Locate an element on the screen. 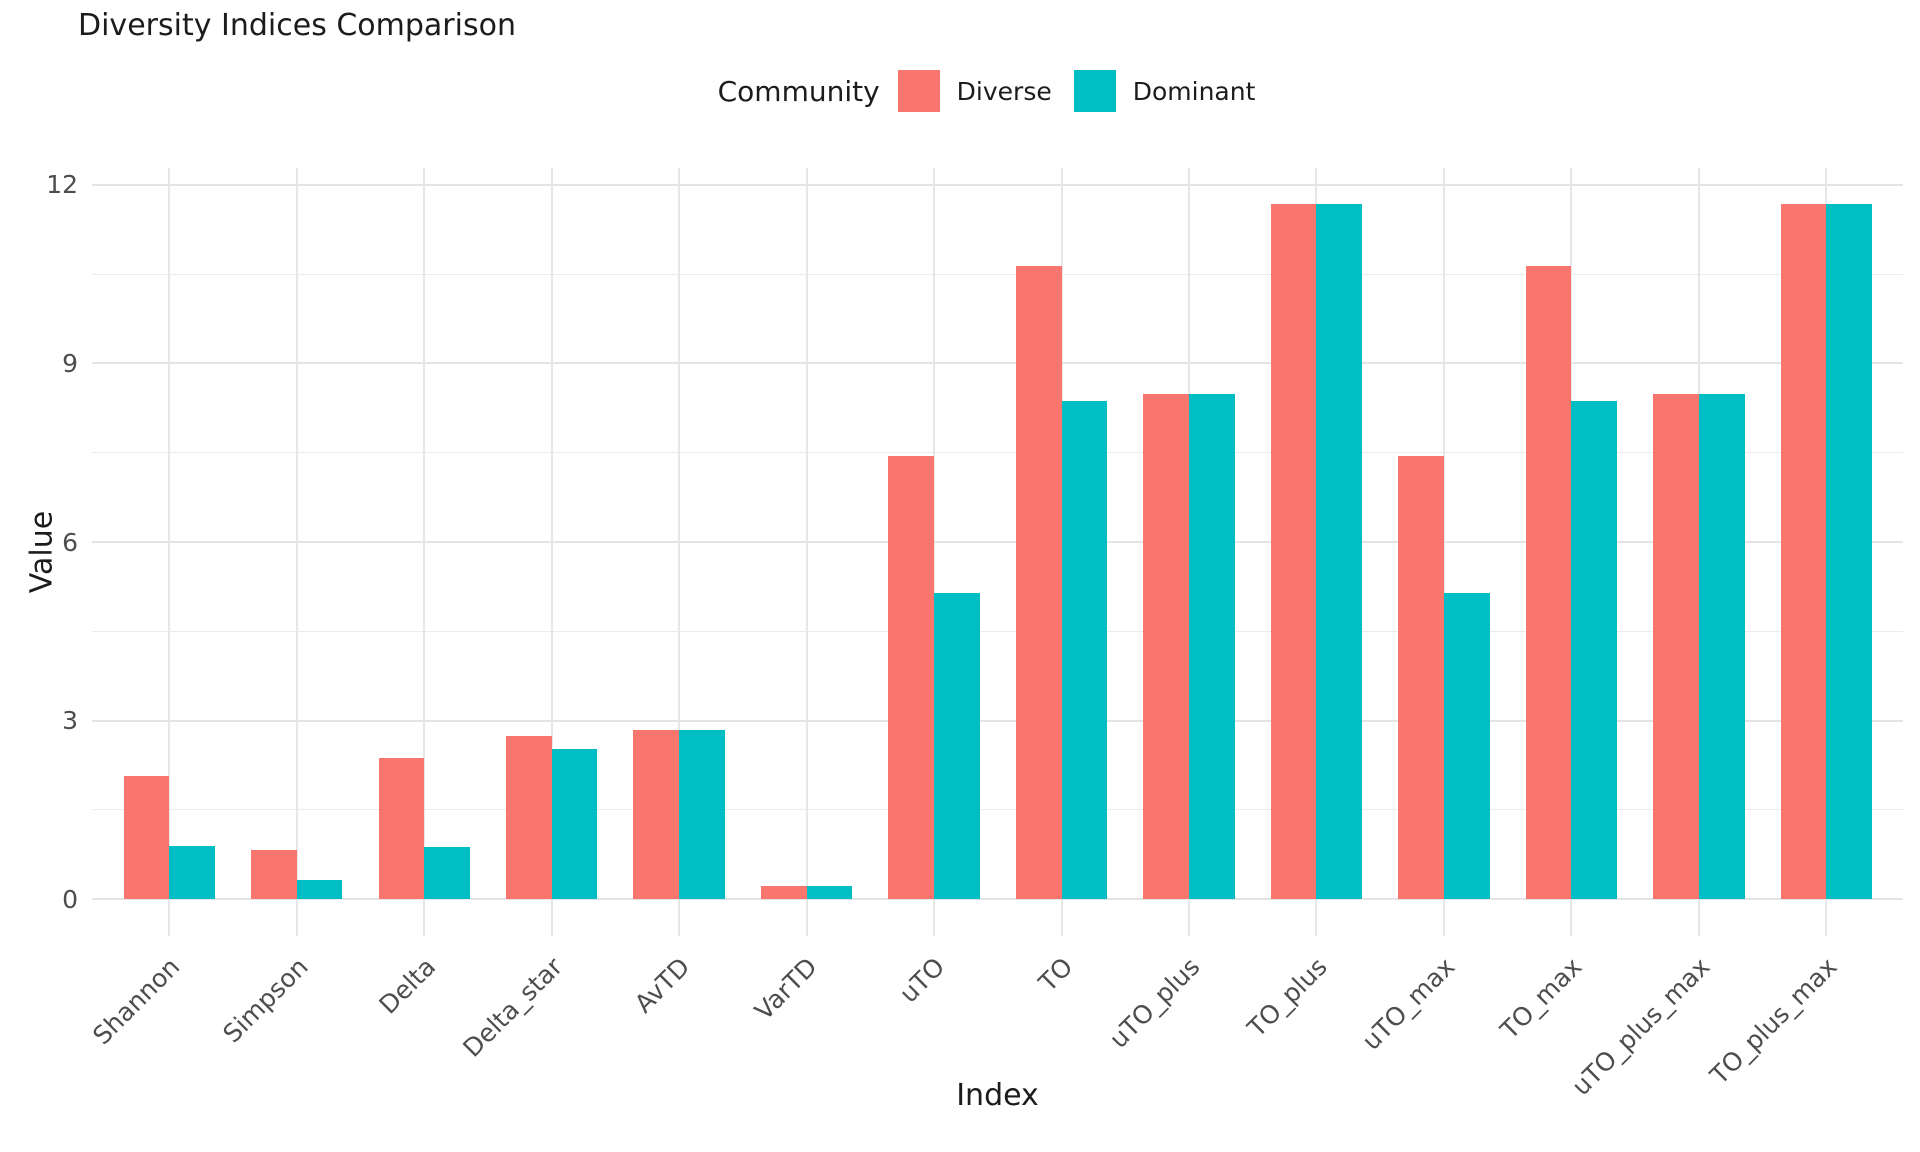 The height and width of the screenshot is (1152, 1920). bar-Delta-Diverse is located at coordinates (401, 829).